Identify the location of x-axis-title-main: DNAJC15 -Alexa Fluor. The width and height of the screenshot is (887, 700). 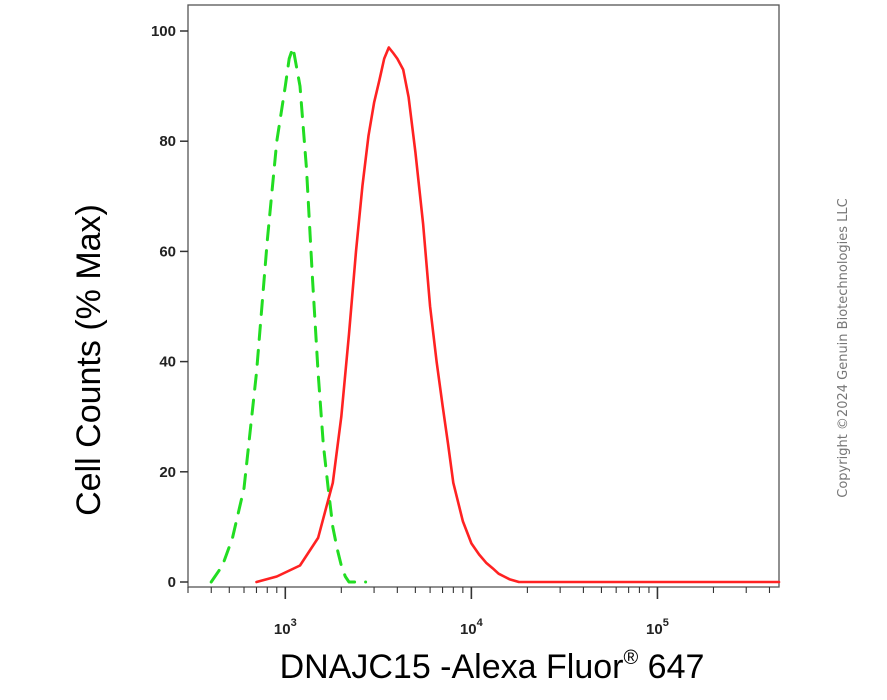
(452, 667).